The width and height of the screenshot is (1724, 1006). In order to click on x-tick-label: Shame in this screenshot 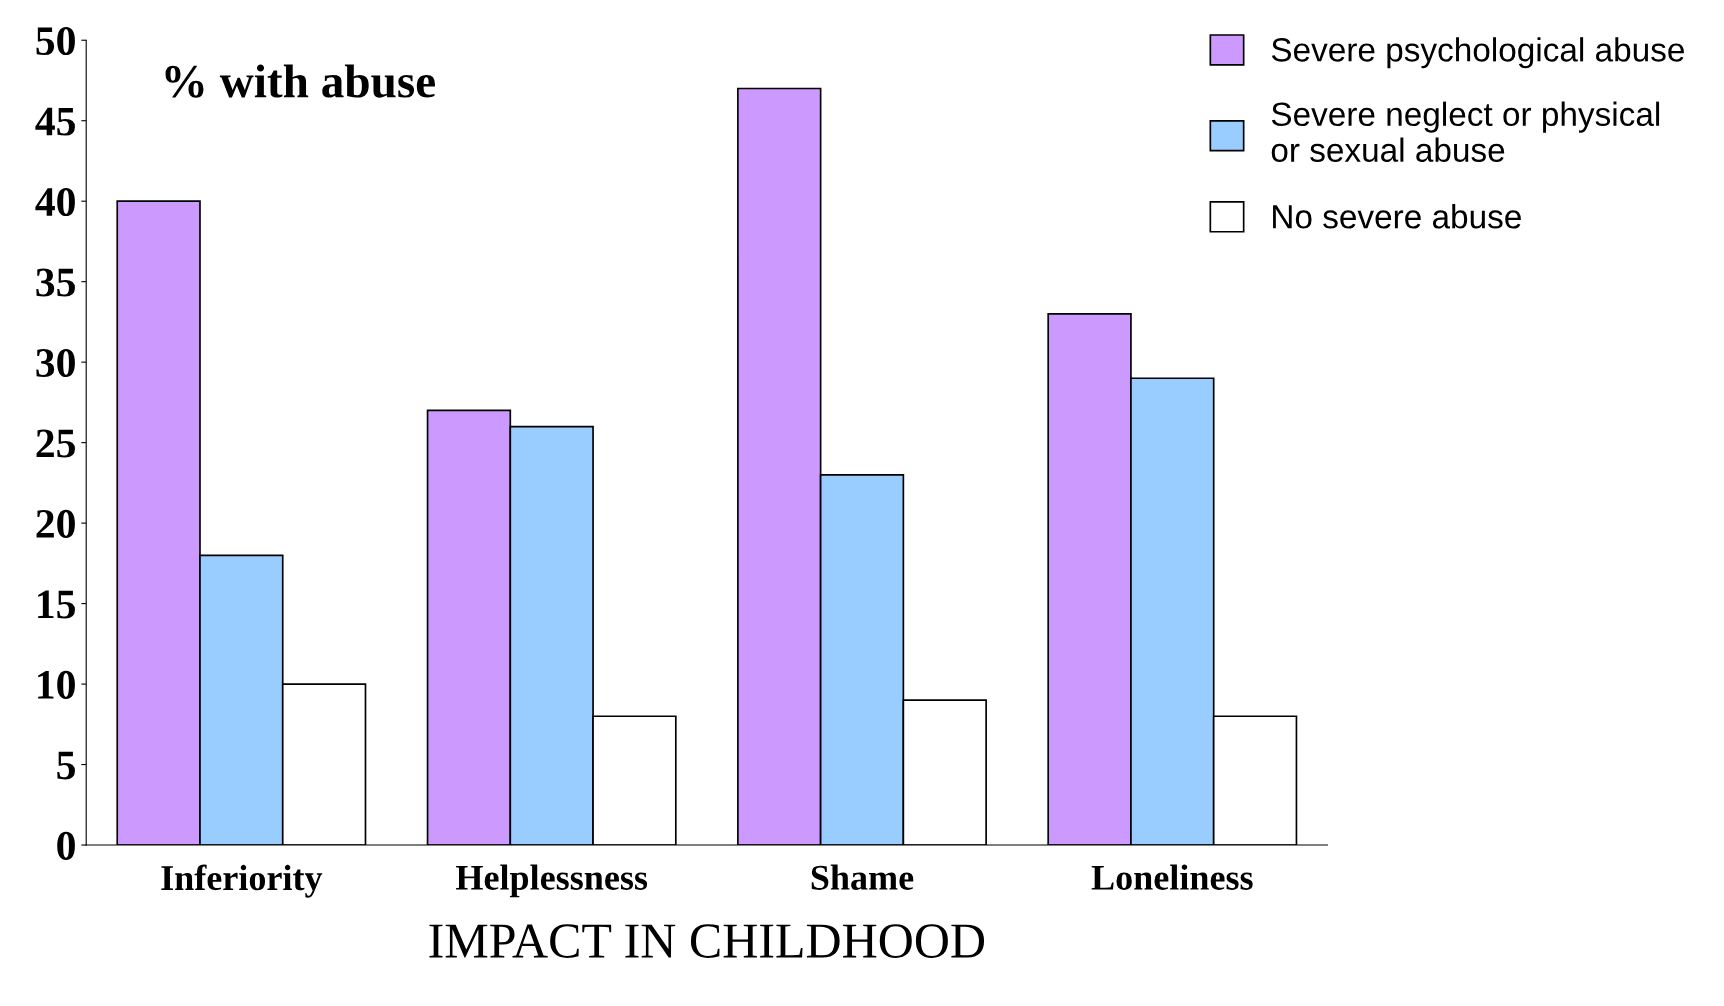, I will do `click(862, 877)`.